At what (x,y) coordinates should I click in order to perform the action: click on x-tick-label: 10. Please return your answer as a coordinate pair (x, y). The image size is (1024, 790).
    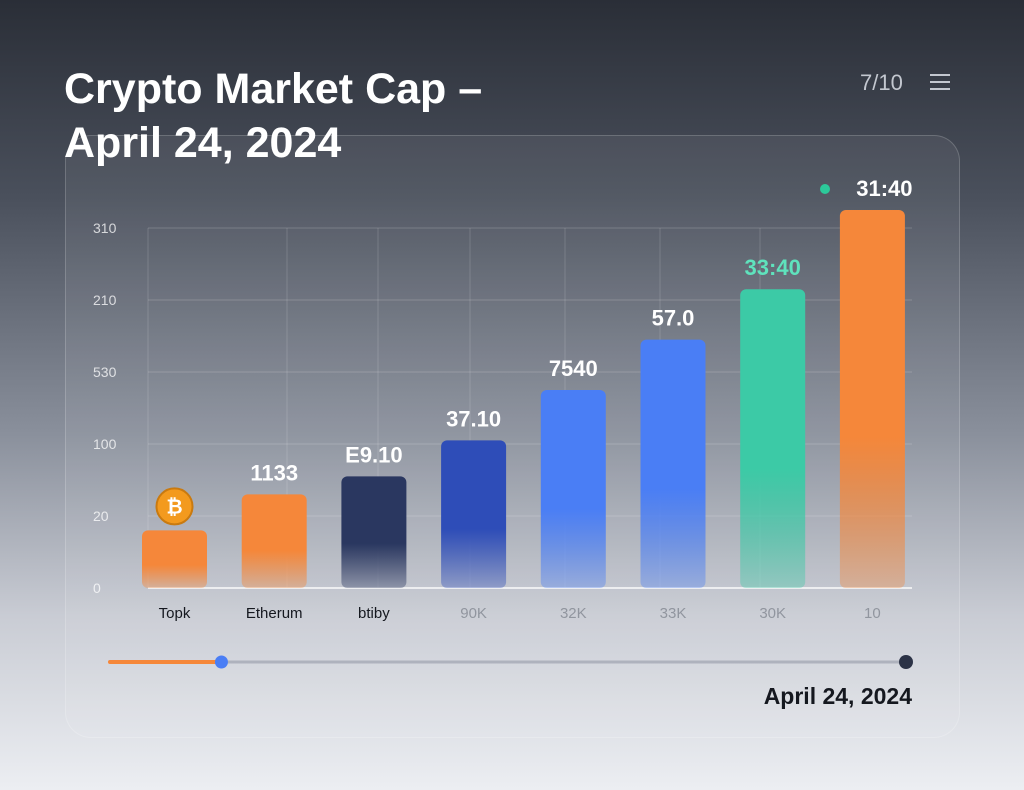
    Looking at the image, I should click on (872, 613).